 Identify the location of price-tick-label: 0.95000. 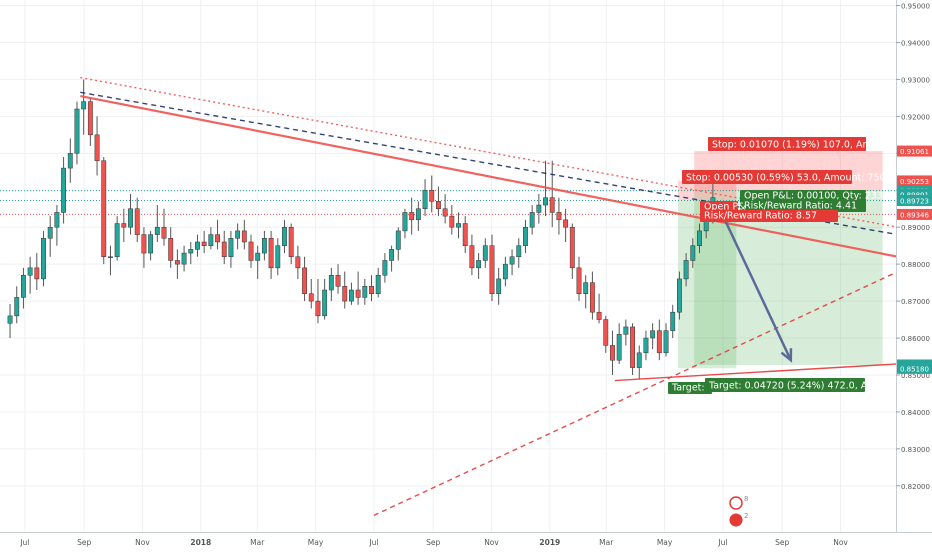
(915, 7).